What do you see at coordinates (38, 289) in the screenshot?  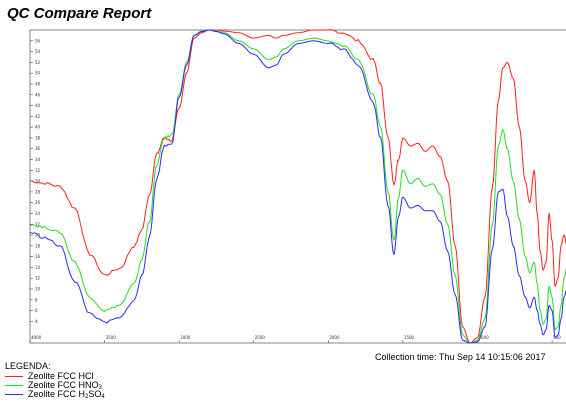 I see `y-tick-label: 10` at bounding box center [38, 289].